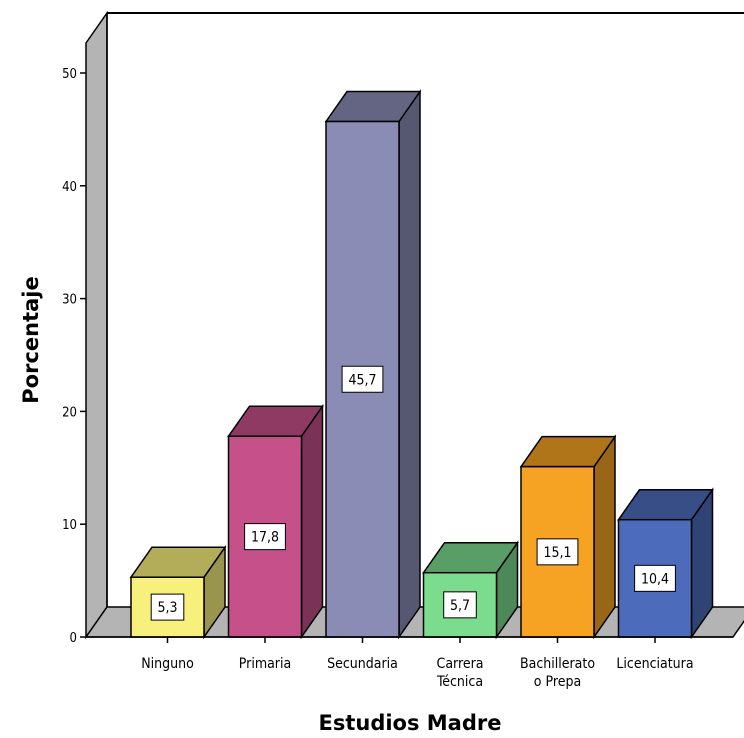  I want to click on x-tick-label: Primaria, so click(265, 664).